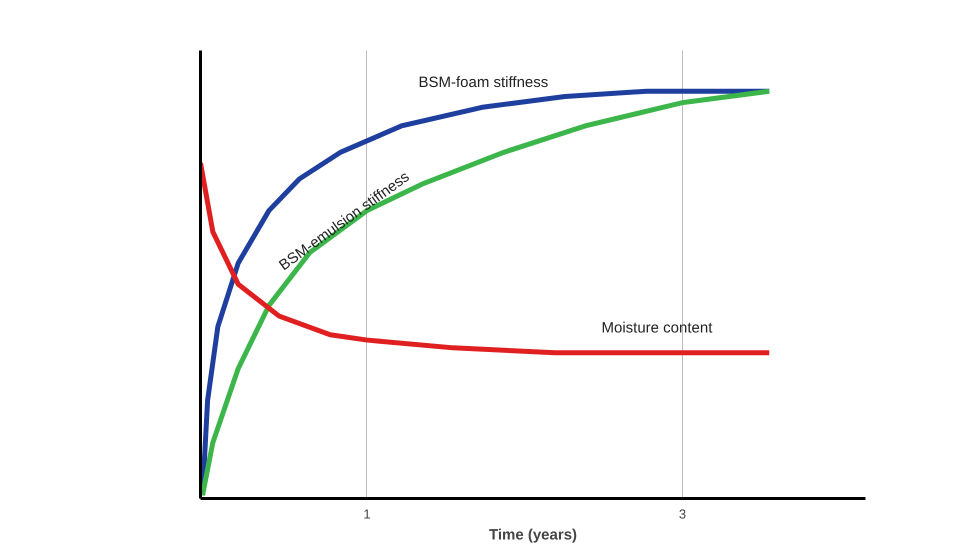 This screenshot has width=975, height=553. I want to click on series-label: Moisture content, so click(657, 327).